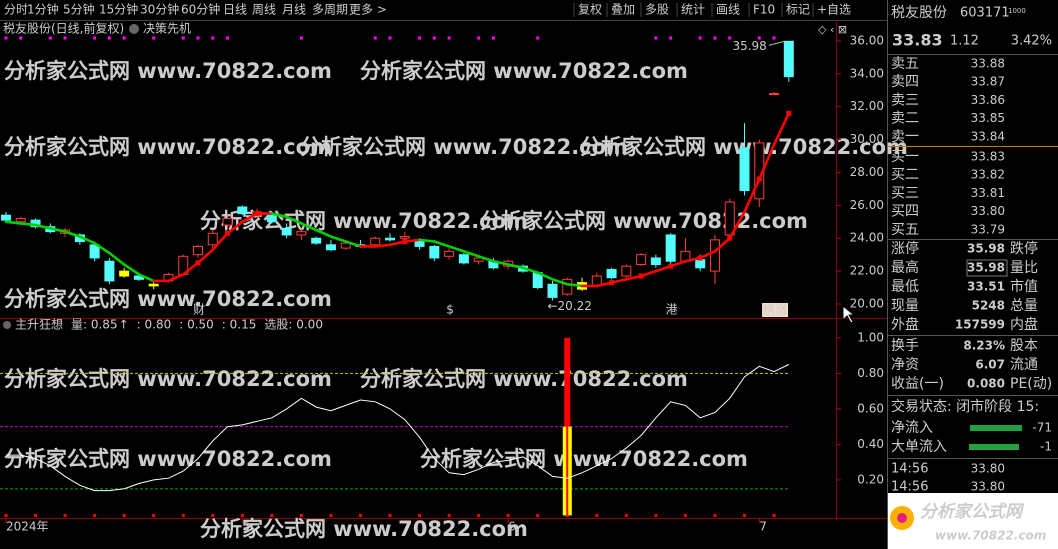  What do you see at coordinates (867, 106) in the screenshot?
I see `y-tick-label: 32.00` at bounding box center [867, 106].